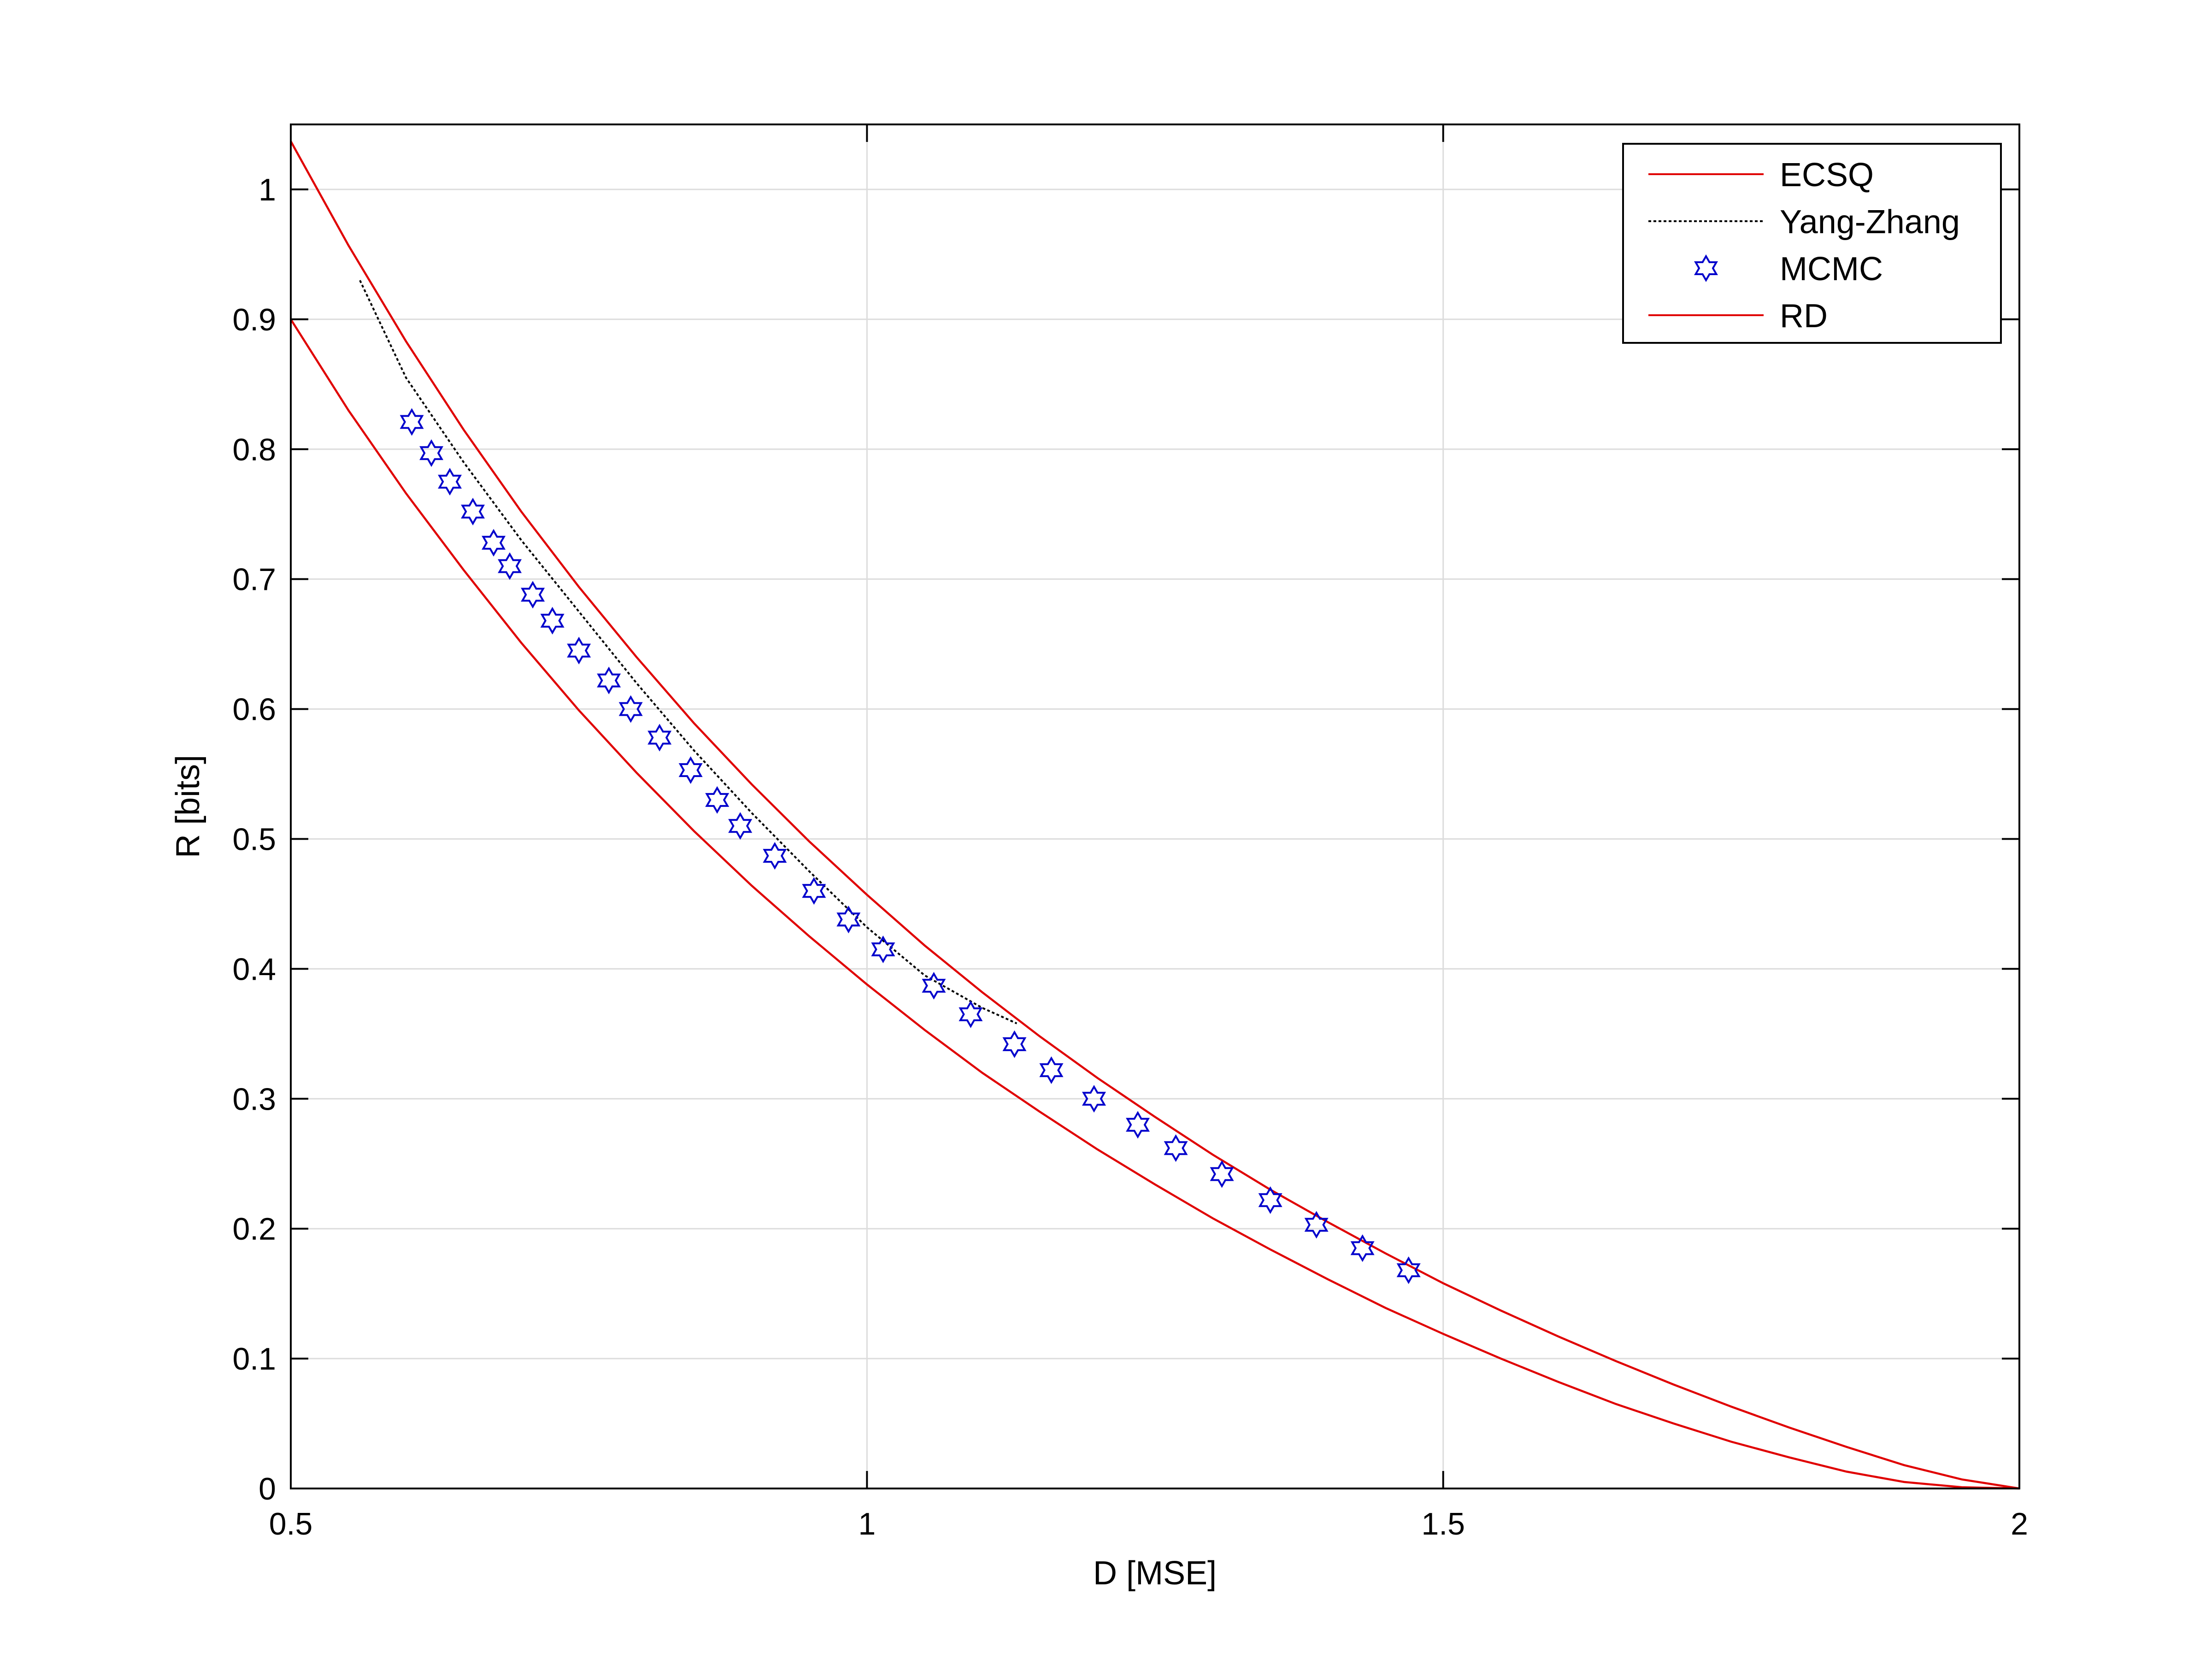  I want to click on legend-item: Yang-Zhang, so click(1804, 222).